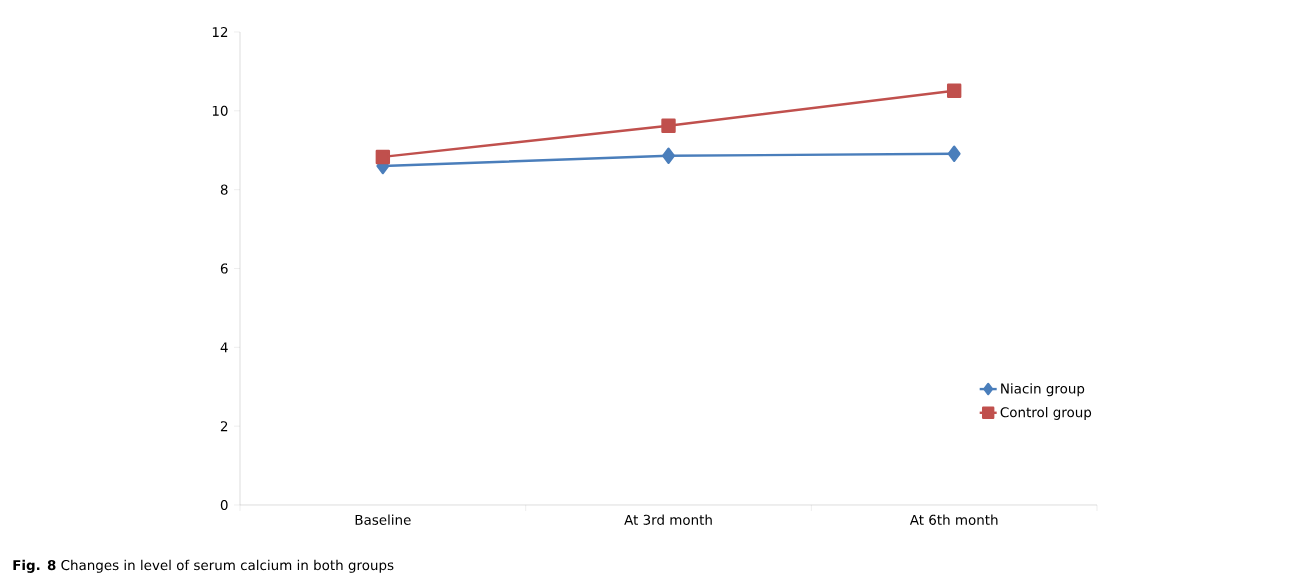 Image resolution: width=1293 pixels, height=582 pixels. What do you see at coordinates (1043, 390) in the screenshot?
I see `legend-label: Niacin group` at bounding box center [1043, 390].